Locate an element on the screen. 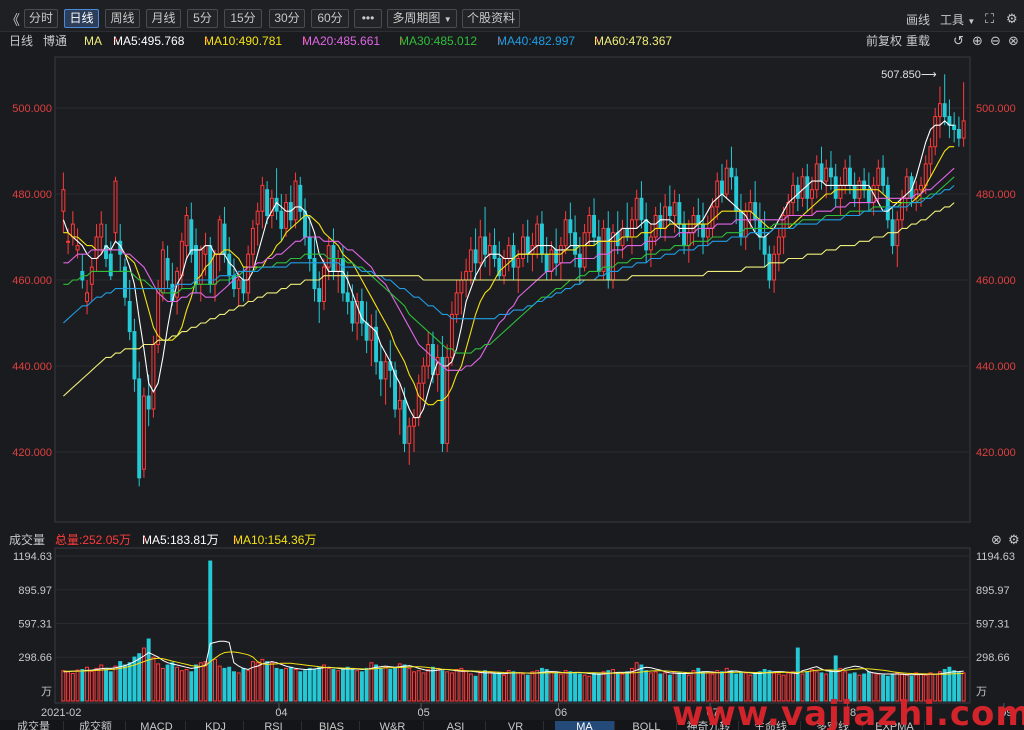 This screenshot has height=730, width=1024. period-tab: 日线 is located at coordinates (81, 18).